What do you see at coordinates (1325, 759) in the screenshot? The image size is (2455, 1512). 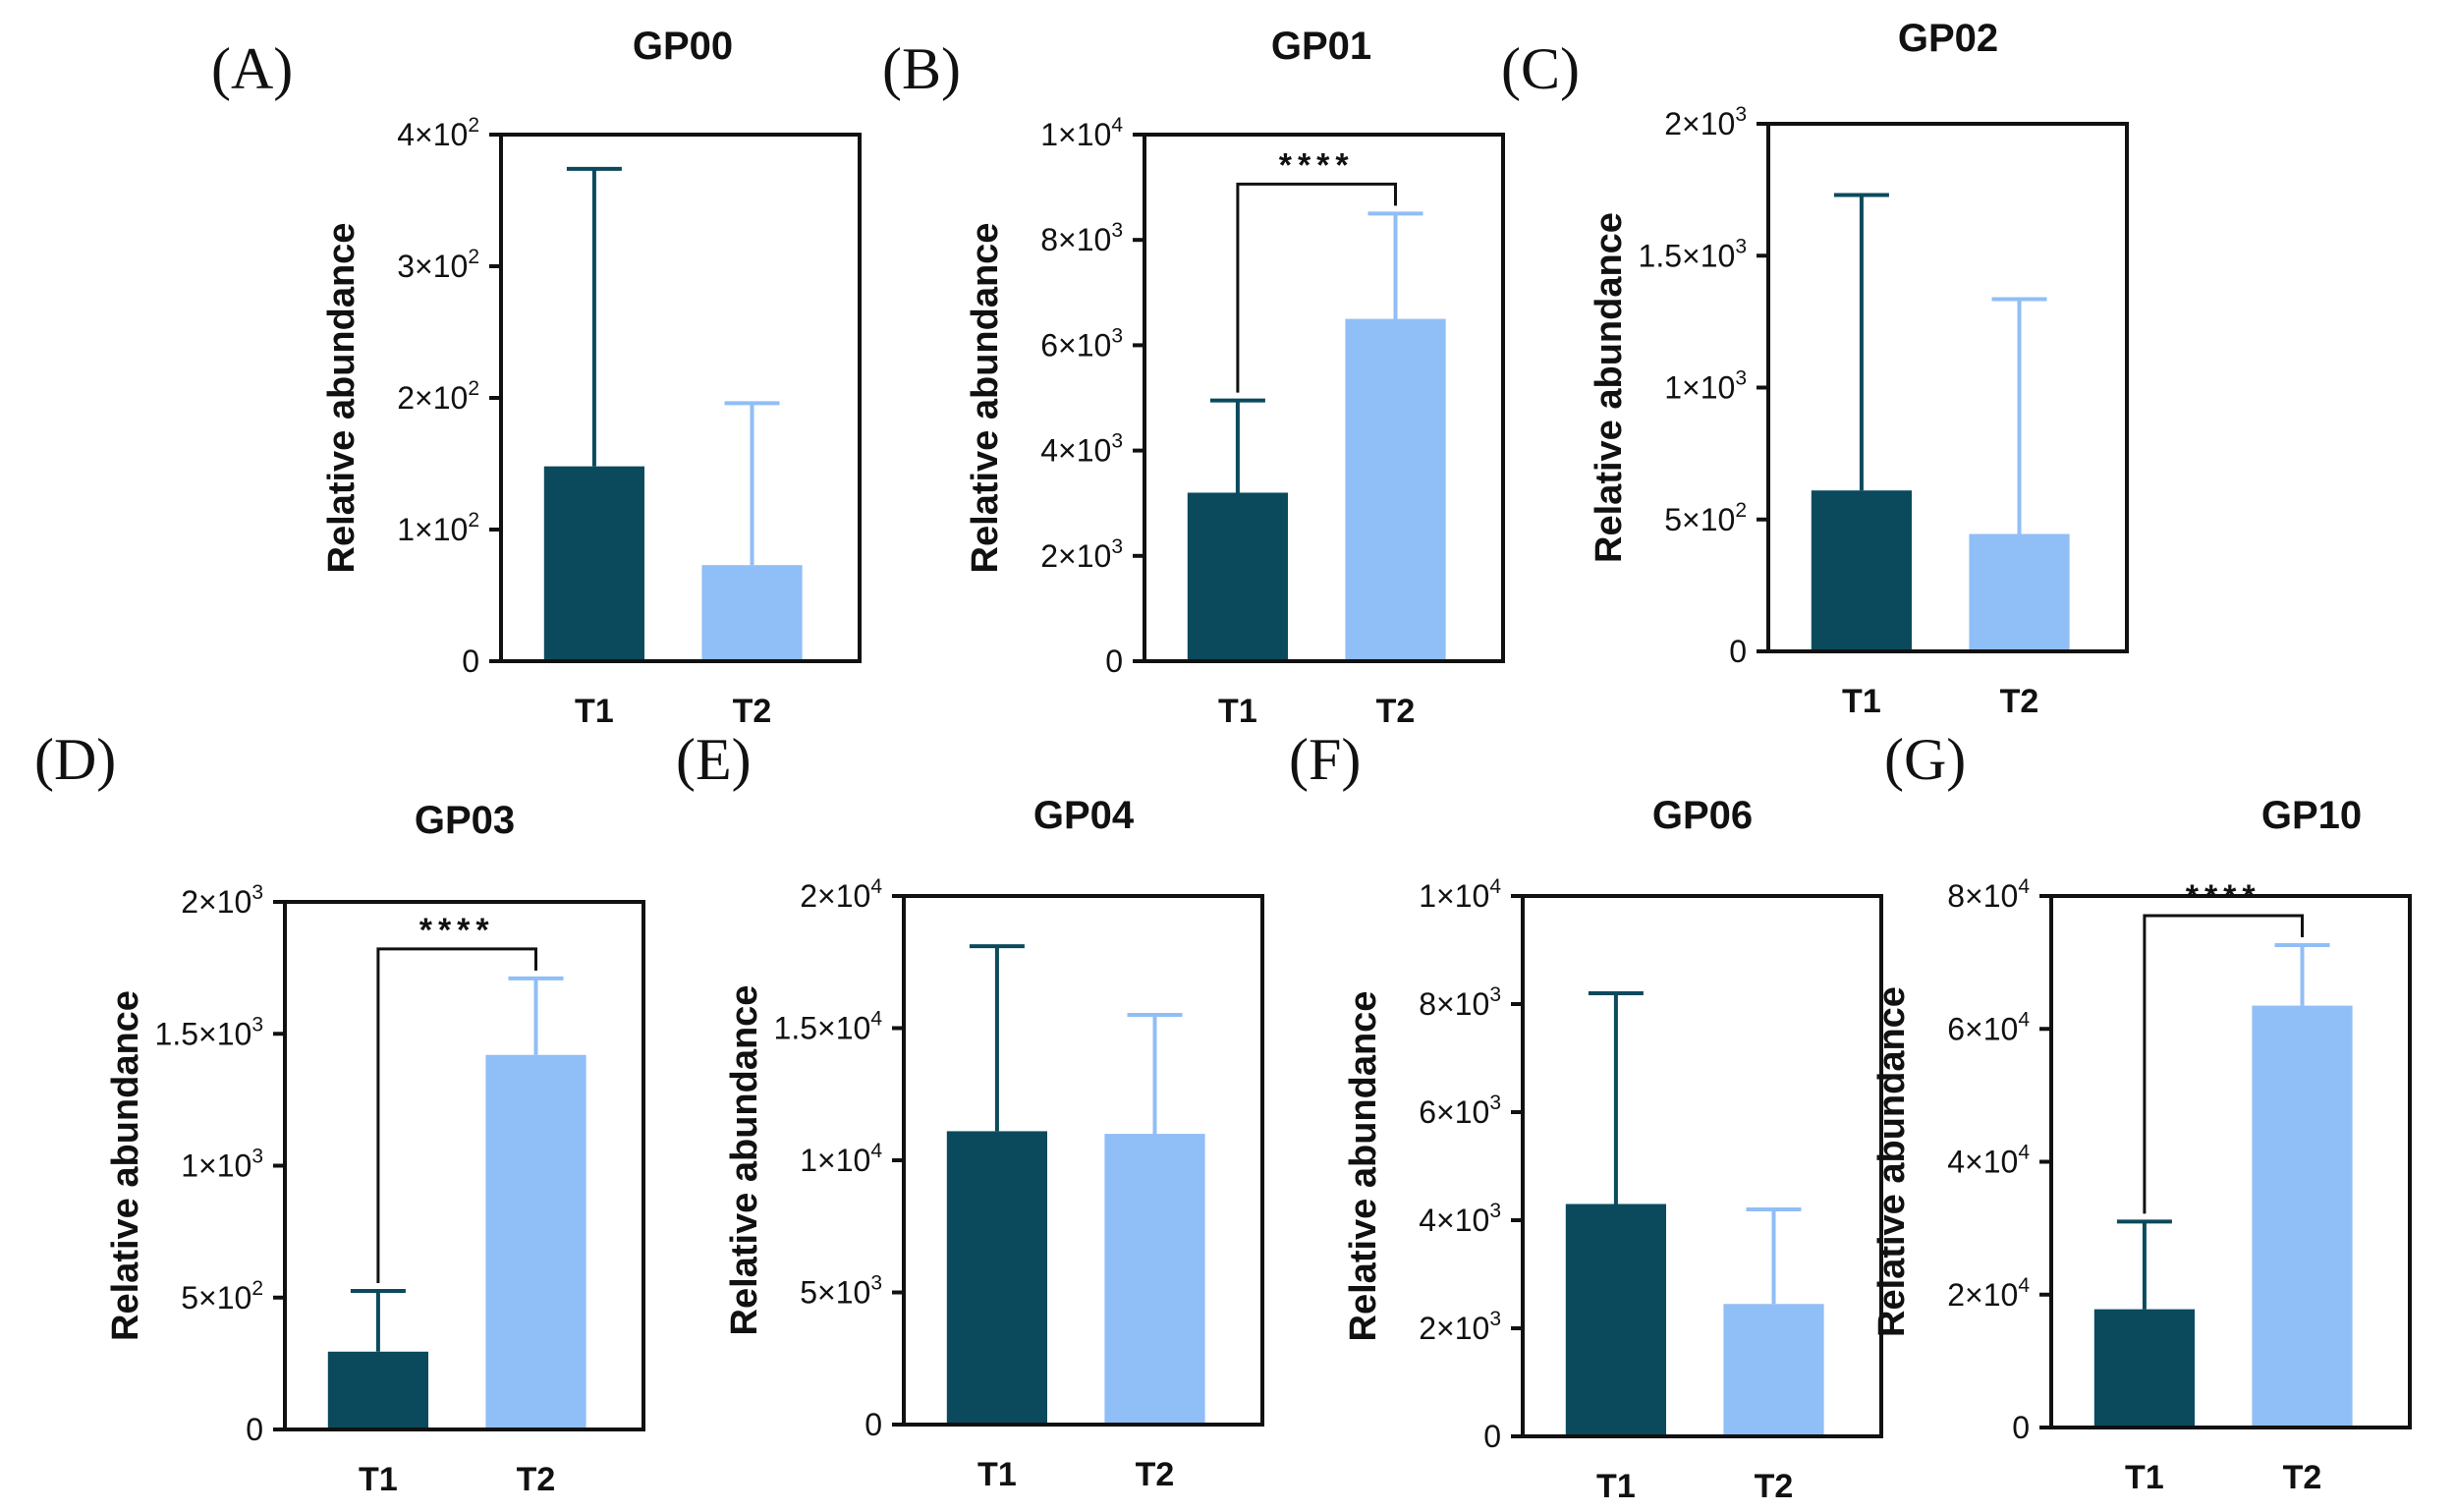 I see `panel-letter: (F)` at bounding box center [1325, 759].